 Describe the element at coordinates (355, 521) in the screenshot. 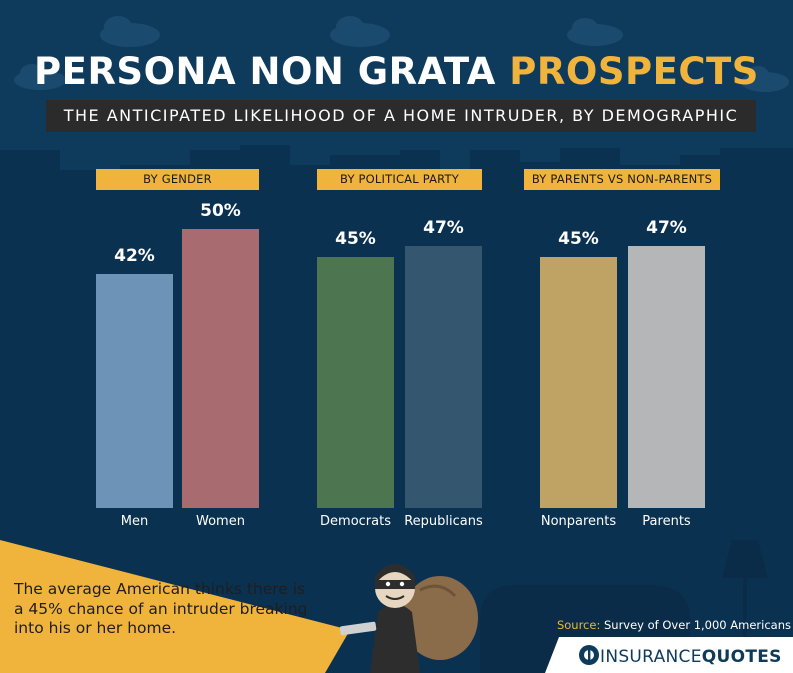

I see `tick-label-democrats: Democrats` at that location.